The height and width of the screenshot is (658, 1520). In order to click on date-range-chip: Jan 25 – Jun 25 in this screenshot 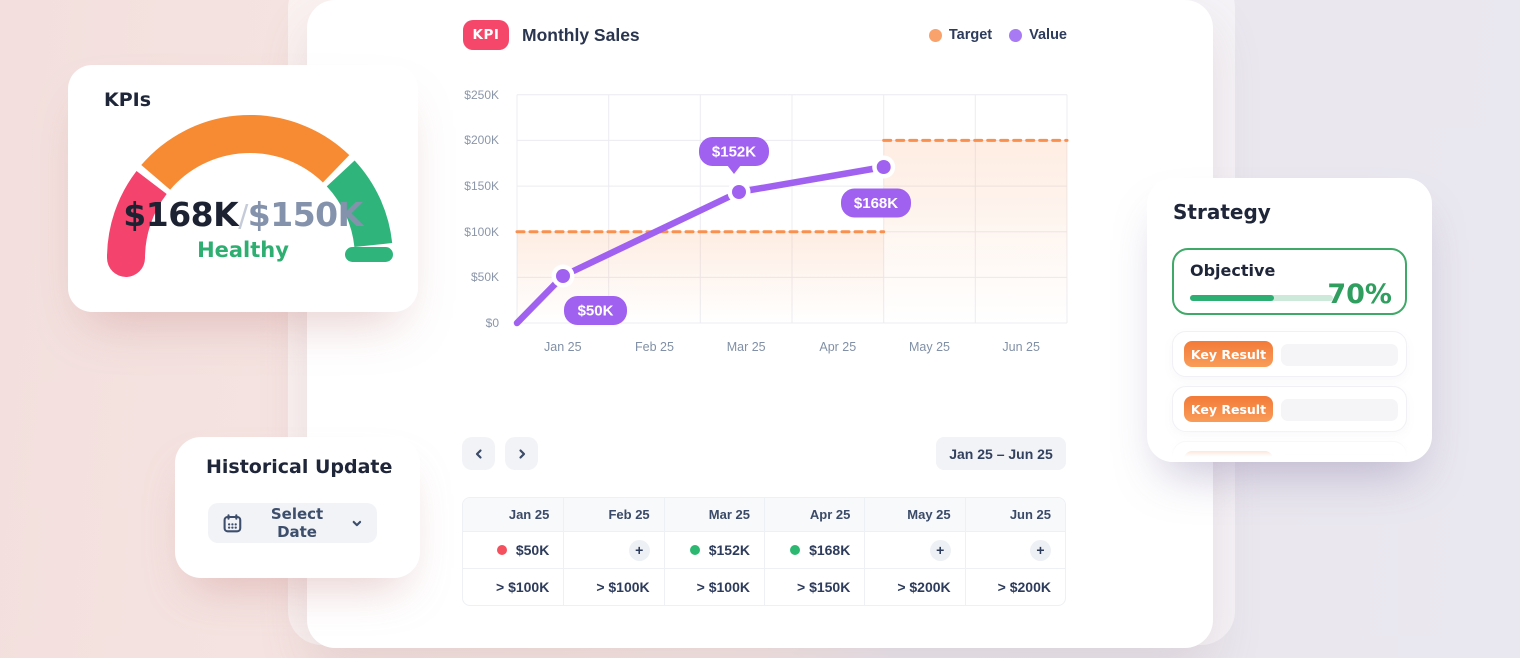, I will do `click(1001, 453)`.